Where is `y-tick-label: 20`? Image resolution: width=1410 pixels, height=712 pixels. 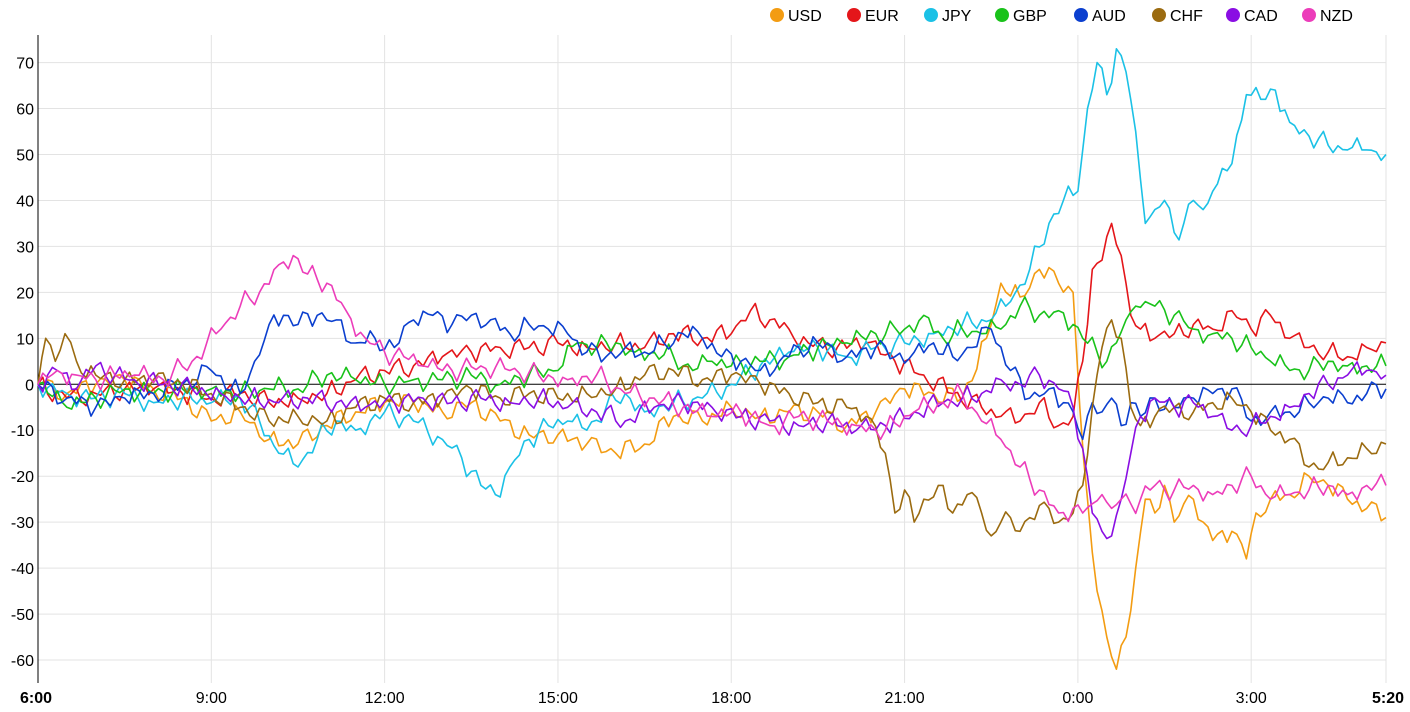 y-tick-label: 20 is located at coordinates (25, 293).